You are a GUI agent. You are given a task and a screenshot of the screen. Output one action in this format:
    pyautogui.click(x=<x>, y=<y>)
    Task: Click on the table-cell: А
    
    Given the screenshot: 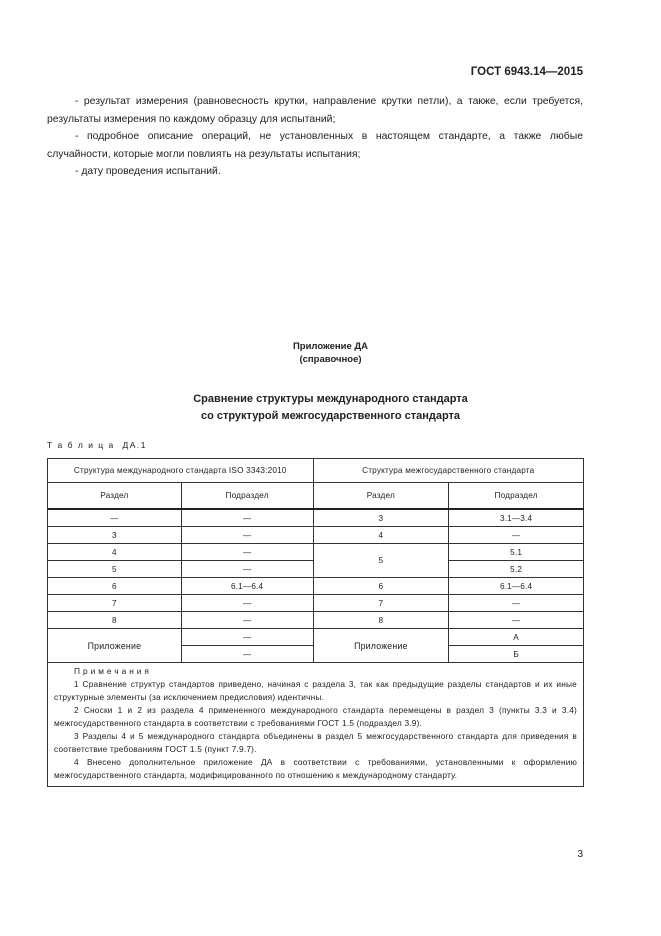 What is the action you would take?
    pyautogui.click(x=516, y=637)
    